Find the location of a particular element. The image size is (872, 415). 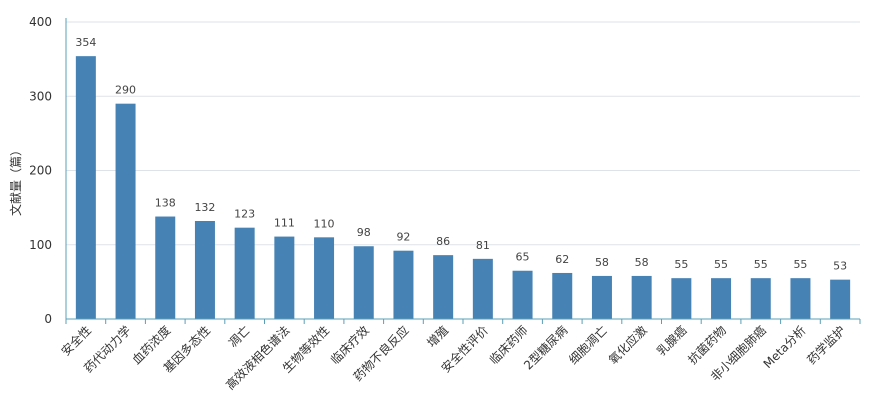

data-label: 354 is located at coordinates (85, 42).